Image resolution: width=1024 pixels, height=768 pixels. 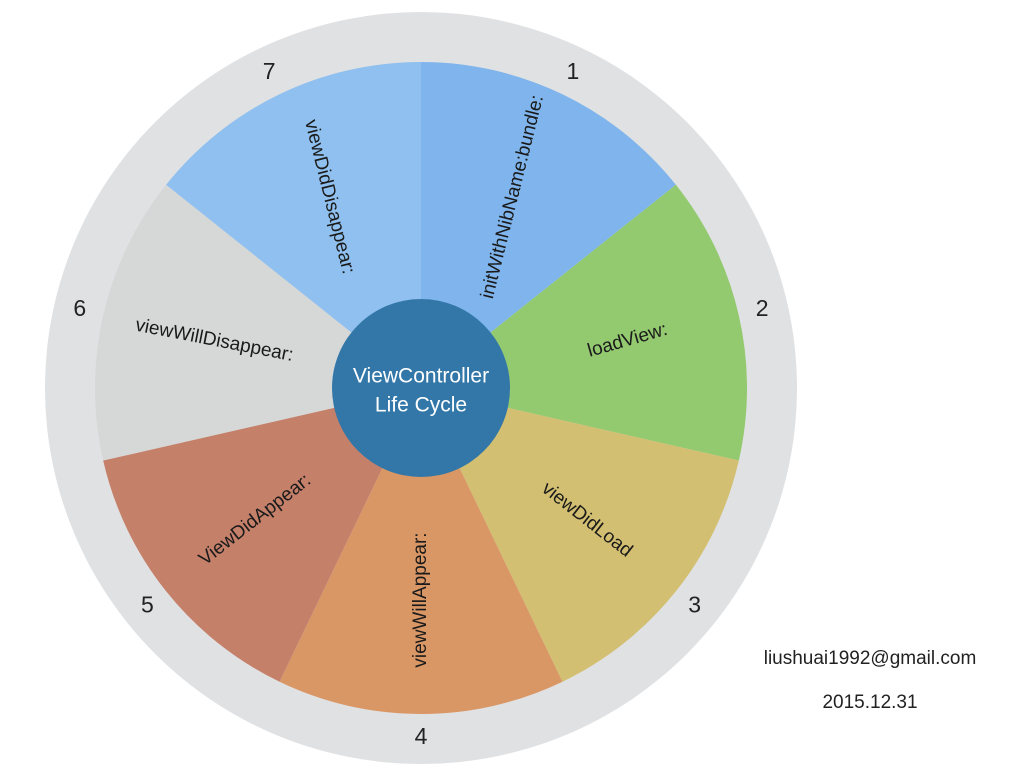 I want to click on center-title-line2: Life Cycle, so click(x=421, y=405).